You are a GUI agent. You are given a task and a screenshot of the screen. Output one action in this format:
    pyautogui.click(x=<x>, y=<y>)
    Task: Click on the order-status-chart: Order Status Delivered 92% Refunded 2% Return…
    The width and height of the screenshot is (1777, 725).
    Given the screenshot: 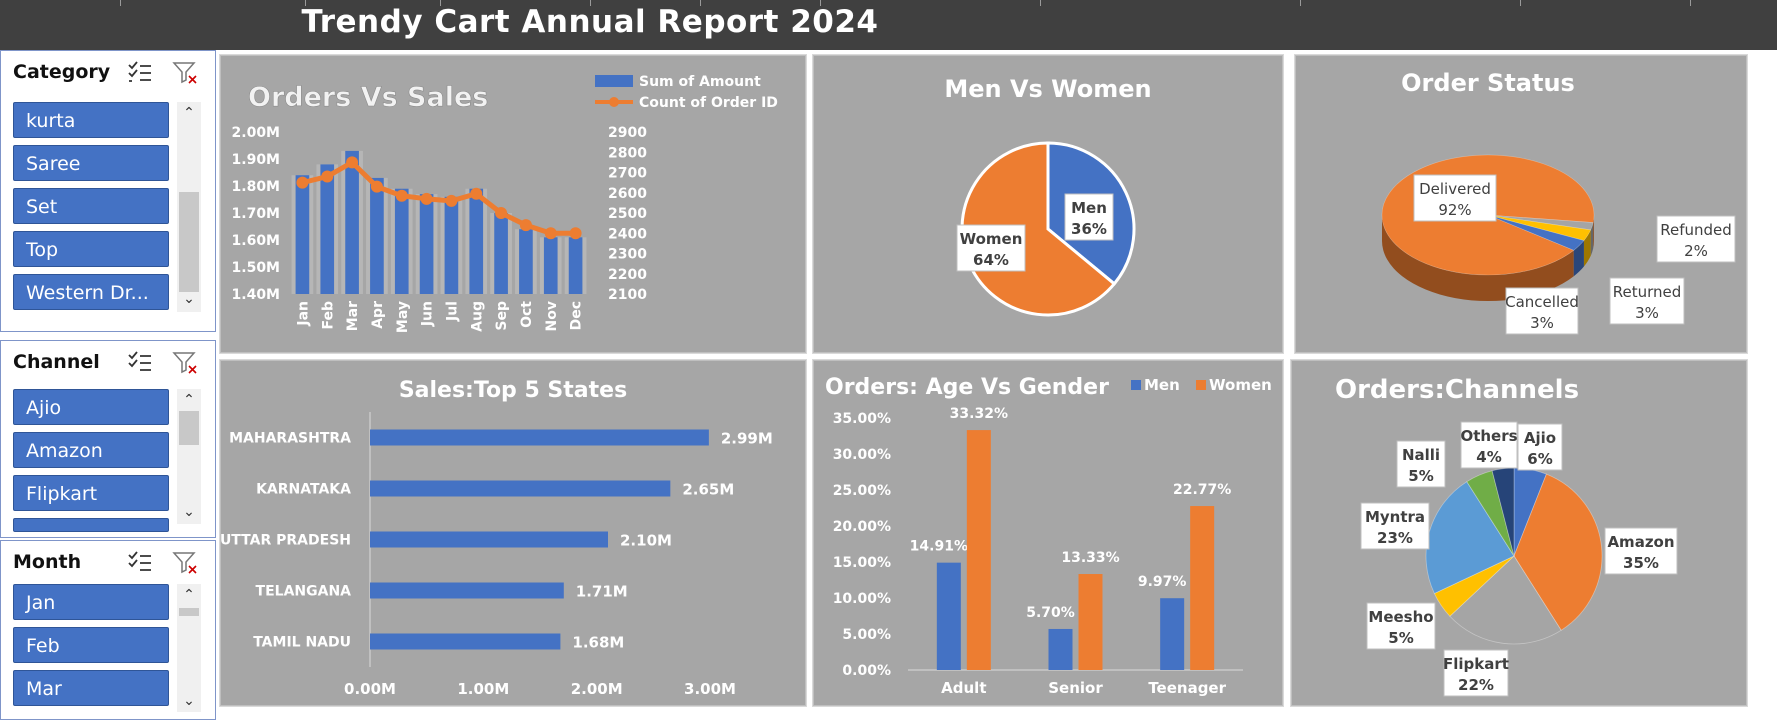 What is the action you would take?
    pyautogui.click(x=1558, y=202)
    